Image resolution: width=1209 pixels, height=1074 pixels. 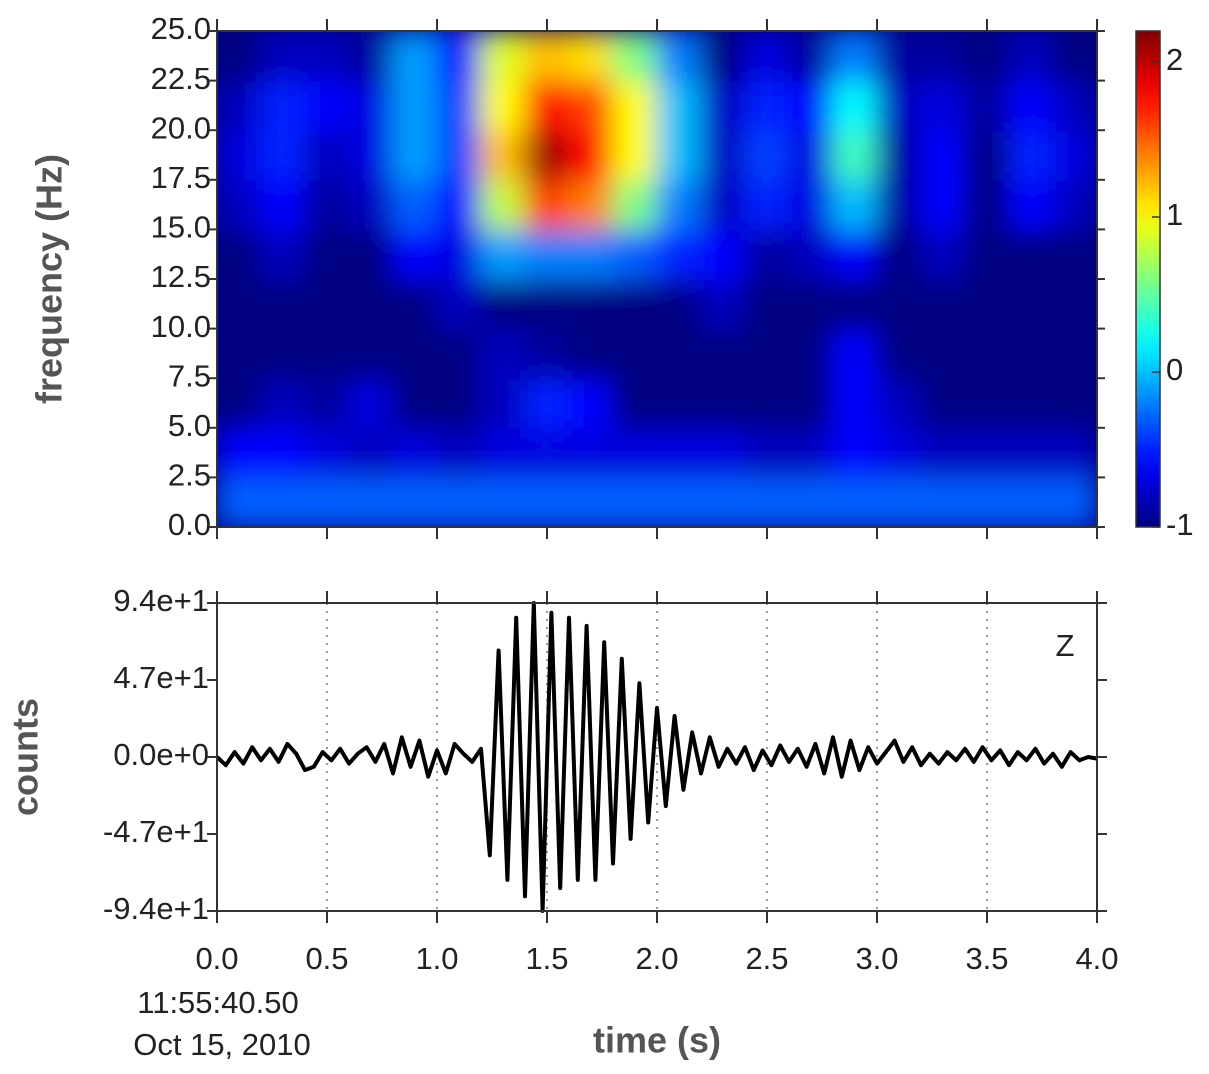 I want to click on x-tick-label: 3.0, so click(x=876, y=958).